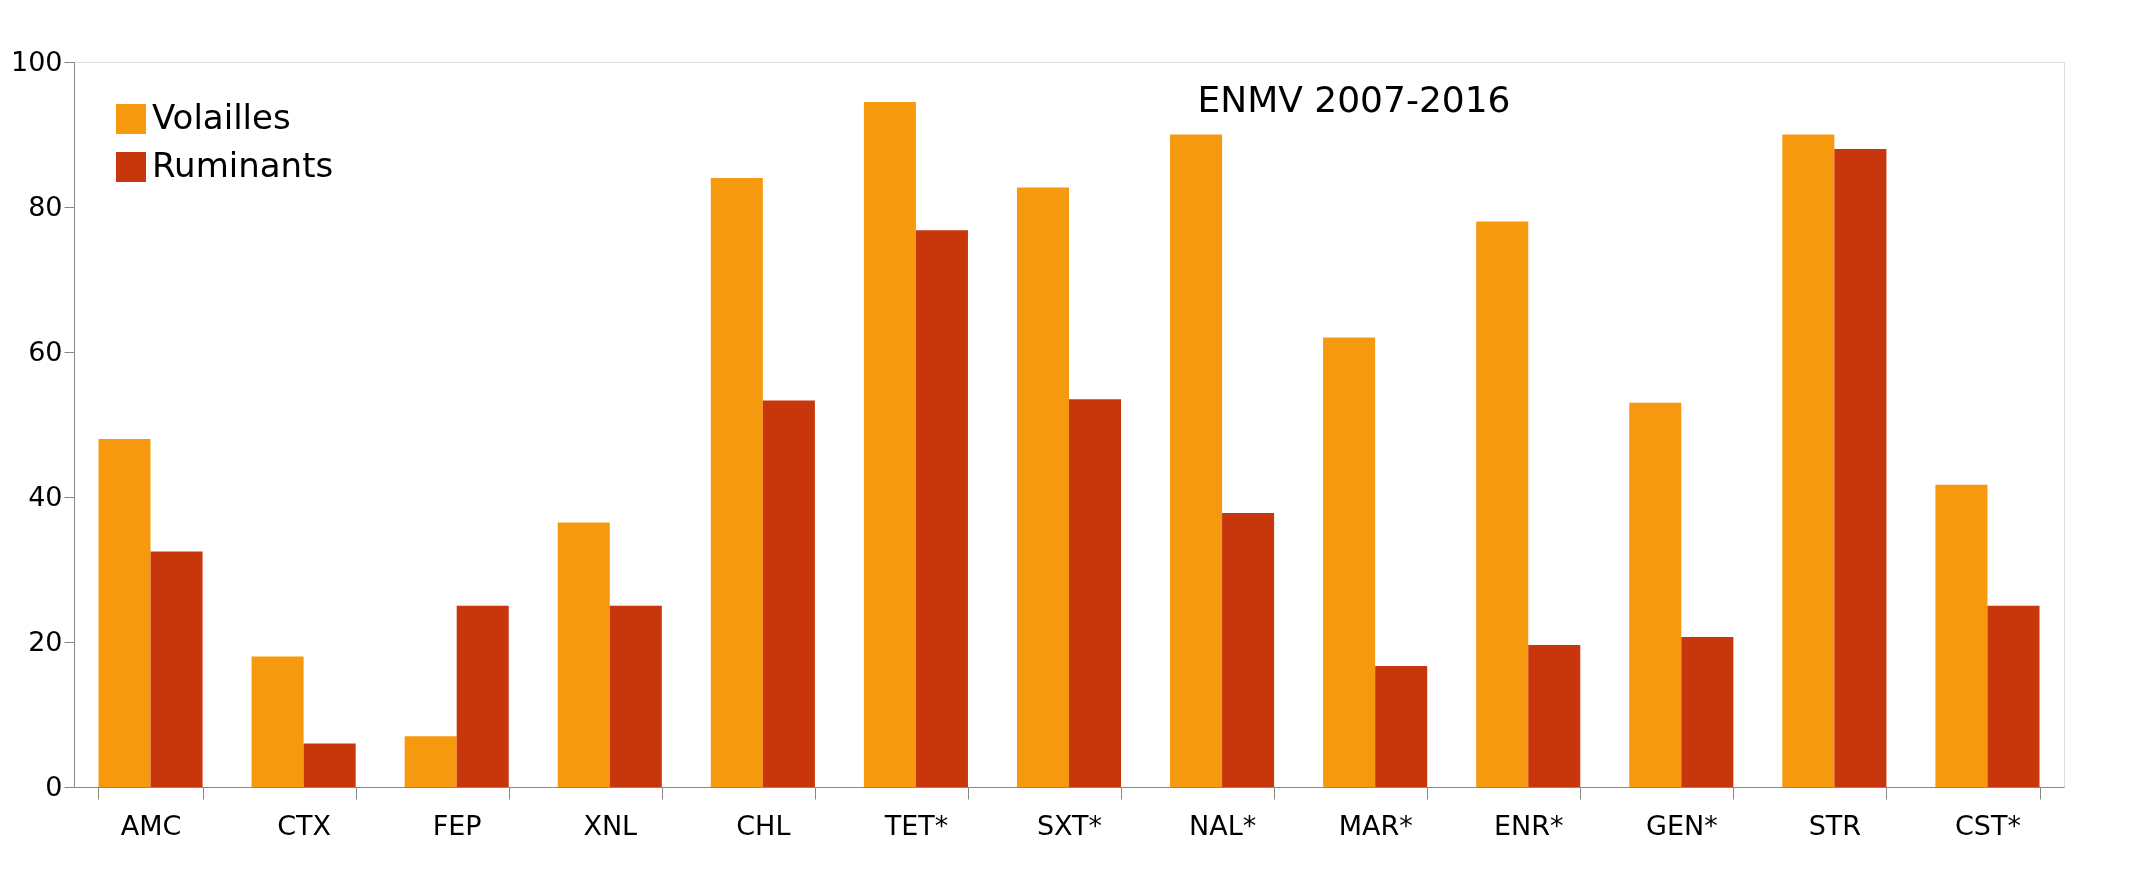  I want to click on y-tick-label: 0, so click(54, 786).